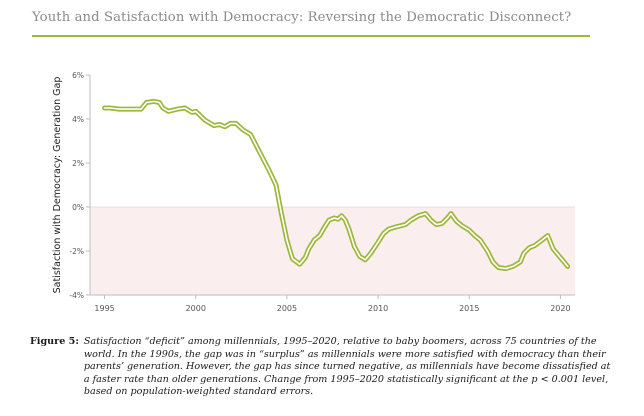 The image size is (644, 416). I want to click on x-tick-group: 1995 2000 2005 2010 2015 2020, so click(332, 304).